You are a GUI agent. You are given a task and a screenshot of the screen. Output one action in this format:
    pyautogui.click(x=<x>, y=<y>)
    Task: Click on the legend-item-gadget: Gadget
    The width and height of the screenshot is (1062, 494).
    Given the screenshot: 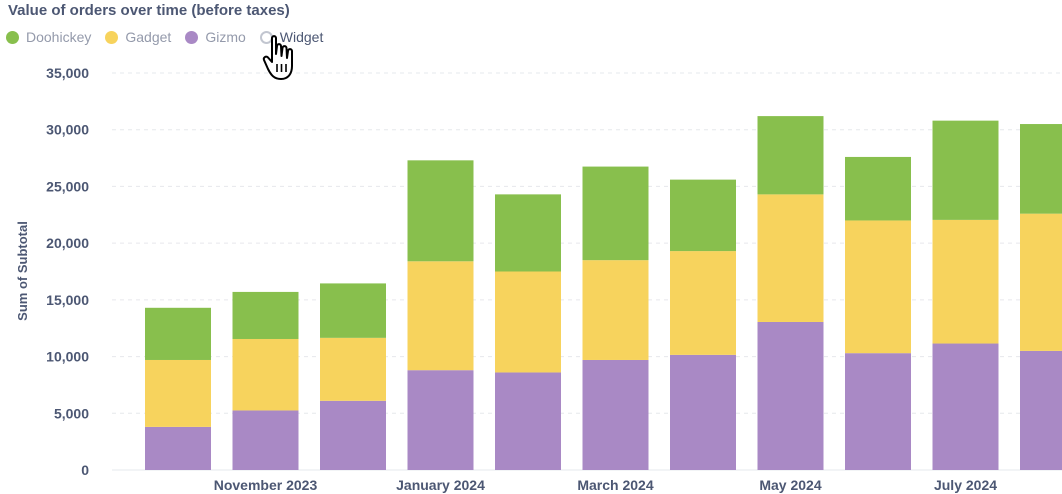 What is the action you would take?
    pyautogui.click(x=138, y=37)
    